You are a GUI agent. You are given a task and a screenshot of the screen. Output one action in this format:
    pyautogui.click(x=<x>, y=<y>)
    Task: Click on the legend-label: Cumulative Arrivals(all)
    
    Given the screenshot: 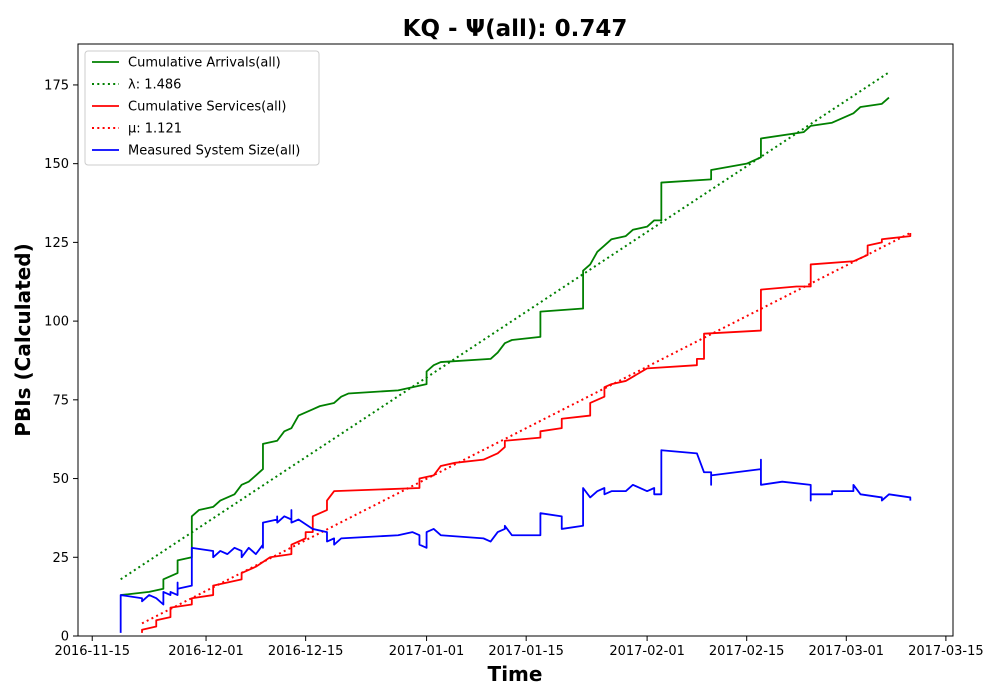 What is the action you would take?
    pyautogui.click(x=204, y=63)
    